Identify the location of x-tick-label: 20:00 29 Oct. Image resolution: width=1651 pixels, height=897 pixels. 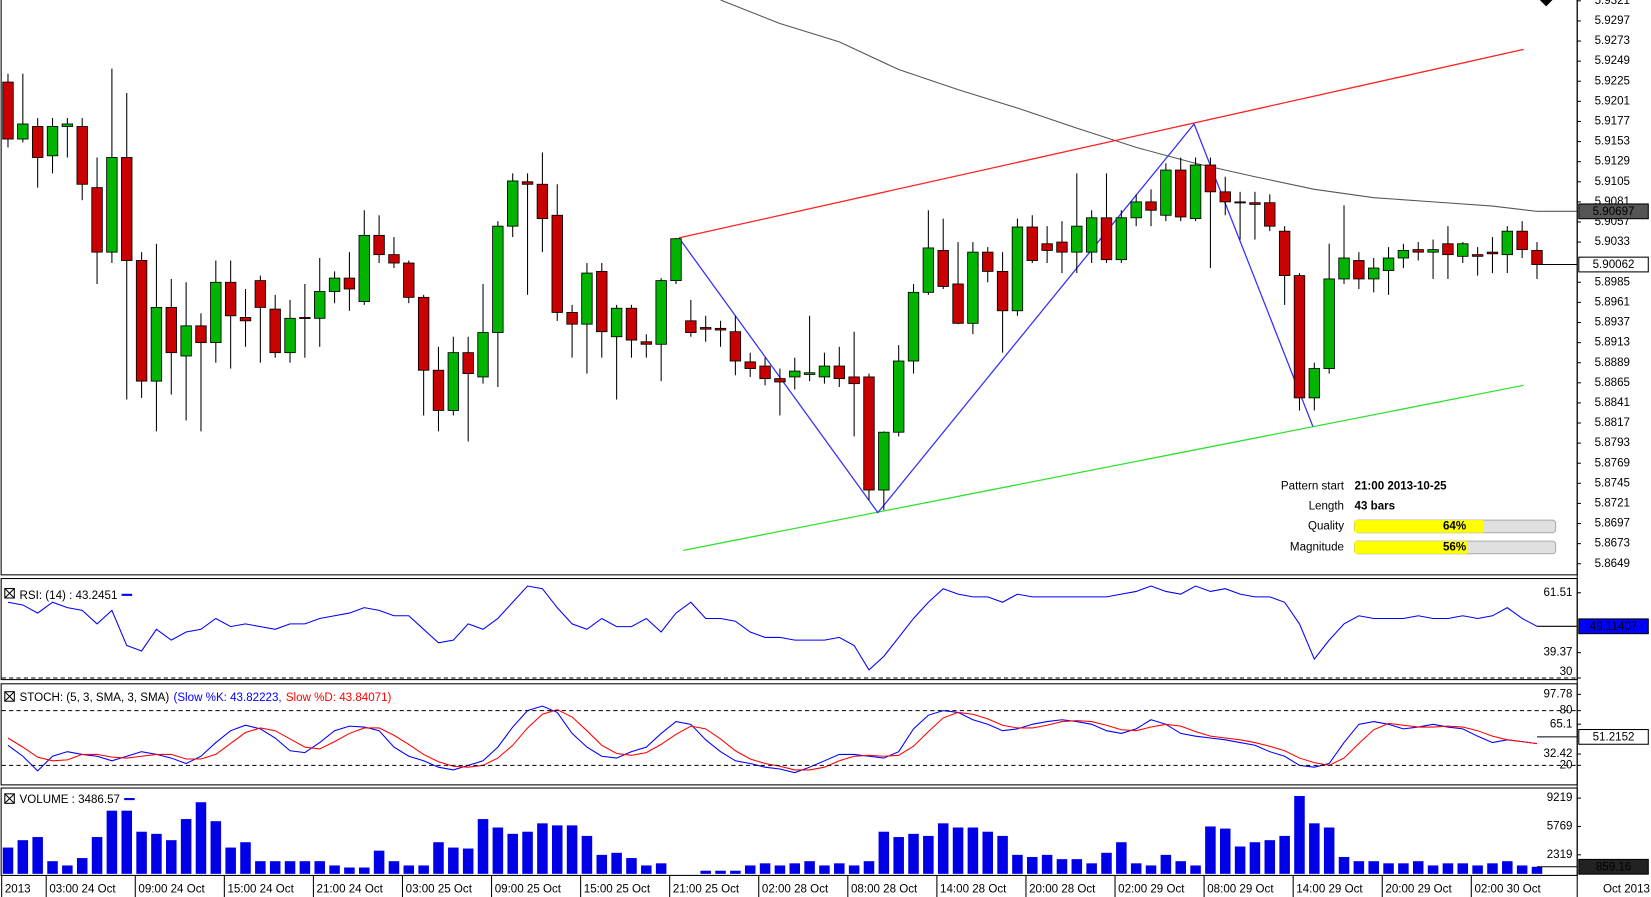
(1418, 890).